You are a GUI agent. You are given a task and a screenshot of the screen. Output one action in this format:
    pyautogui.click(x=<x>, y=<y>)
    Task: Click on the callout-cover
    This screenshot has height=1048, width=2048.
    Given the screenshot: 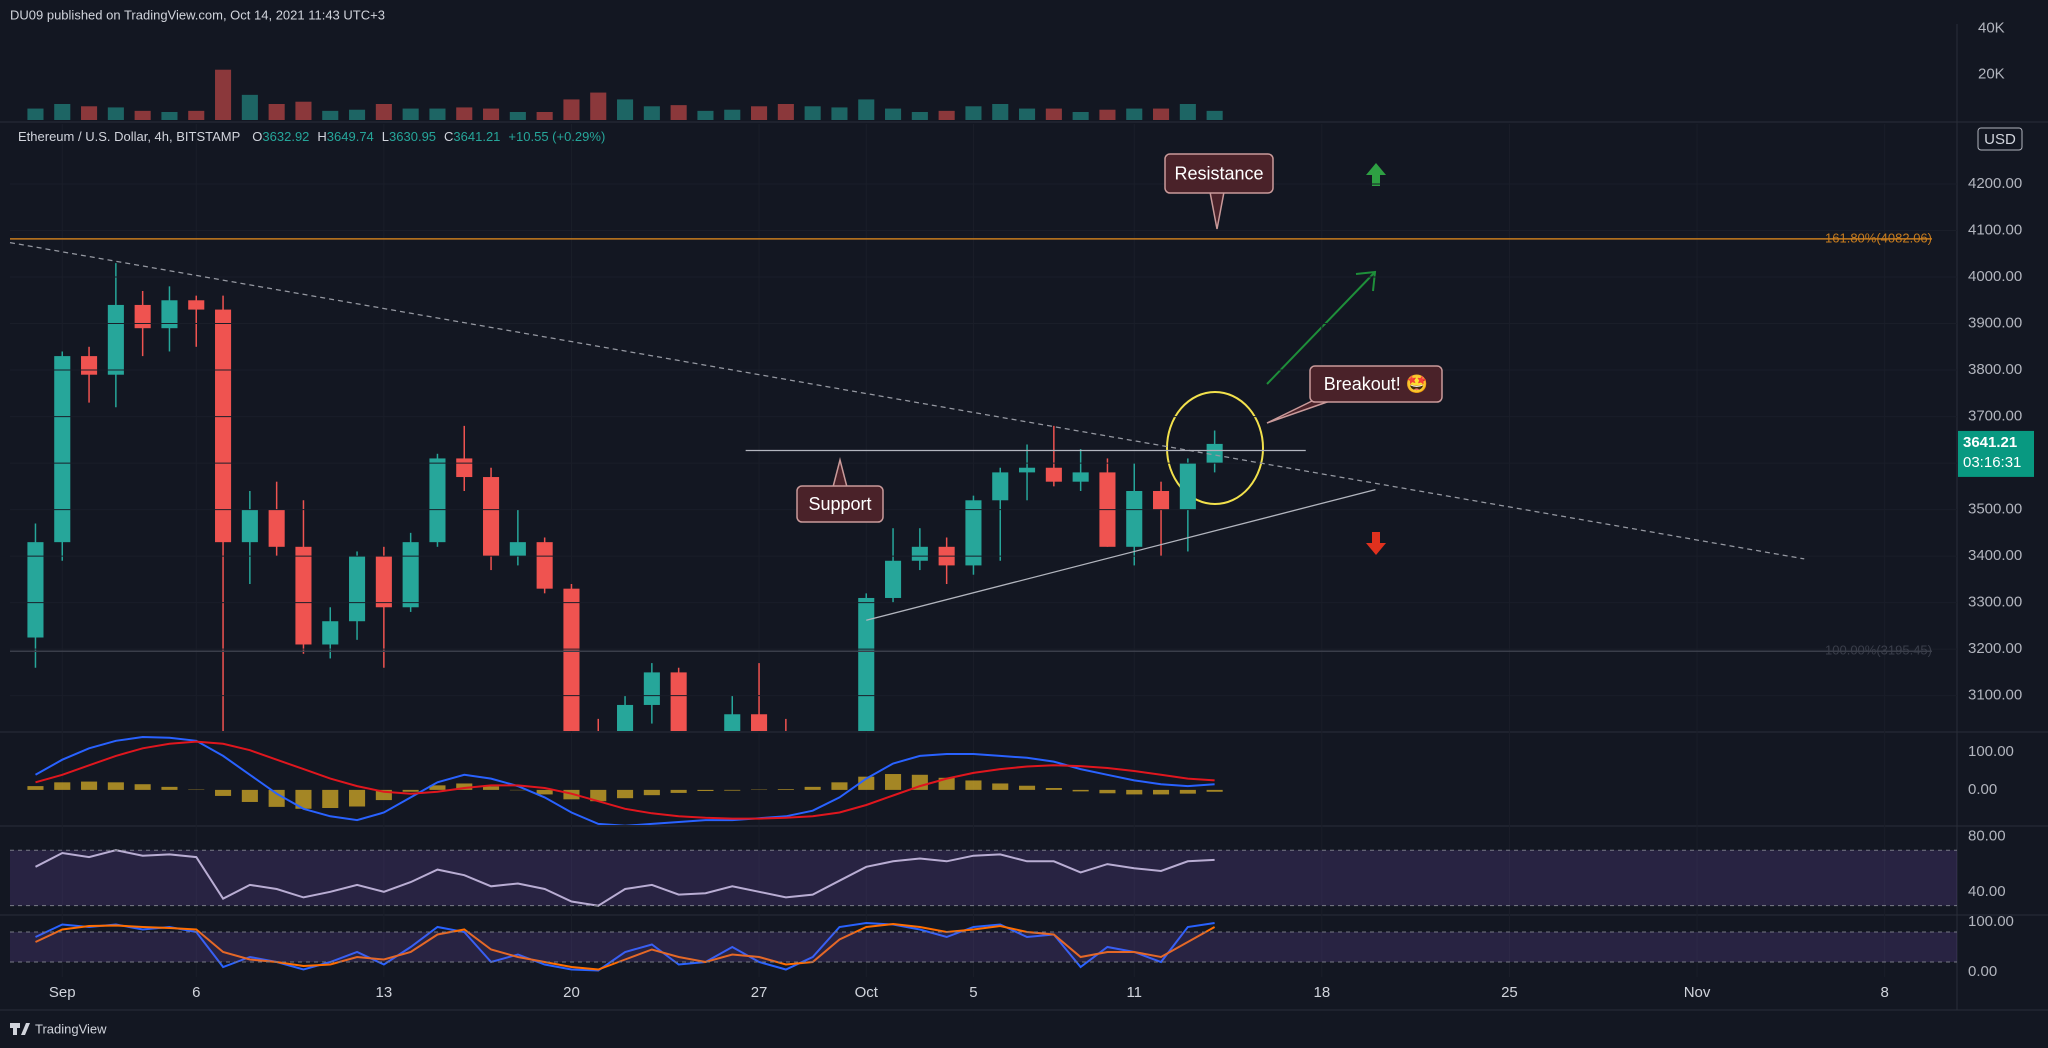 What is the action you would take?
    pyautogui.click(x=840, y=504)
    